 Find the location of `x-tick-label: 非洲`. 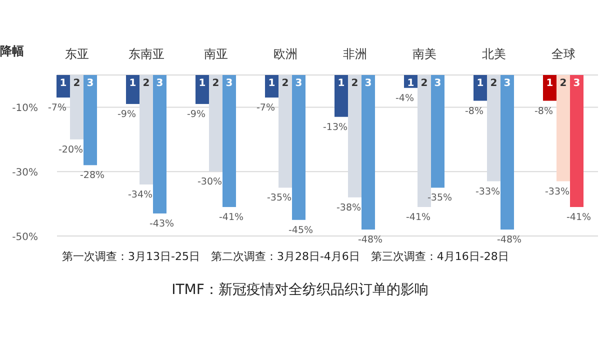

x-tick-label: 非洲 is located at coordinates (354, 54).